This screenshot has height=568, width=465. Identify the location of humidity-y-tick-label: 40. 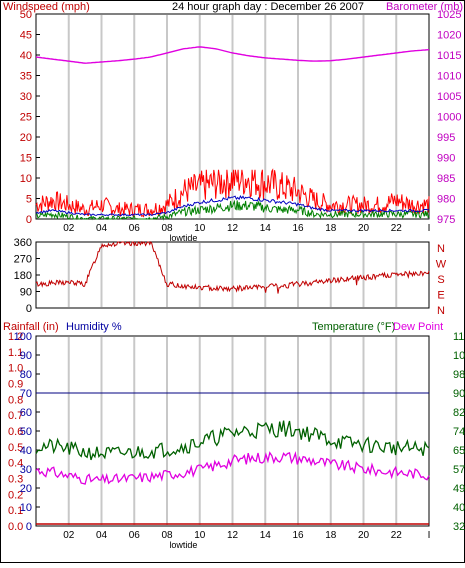
(26, 451).